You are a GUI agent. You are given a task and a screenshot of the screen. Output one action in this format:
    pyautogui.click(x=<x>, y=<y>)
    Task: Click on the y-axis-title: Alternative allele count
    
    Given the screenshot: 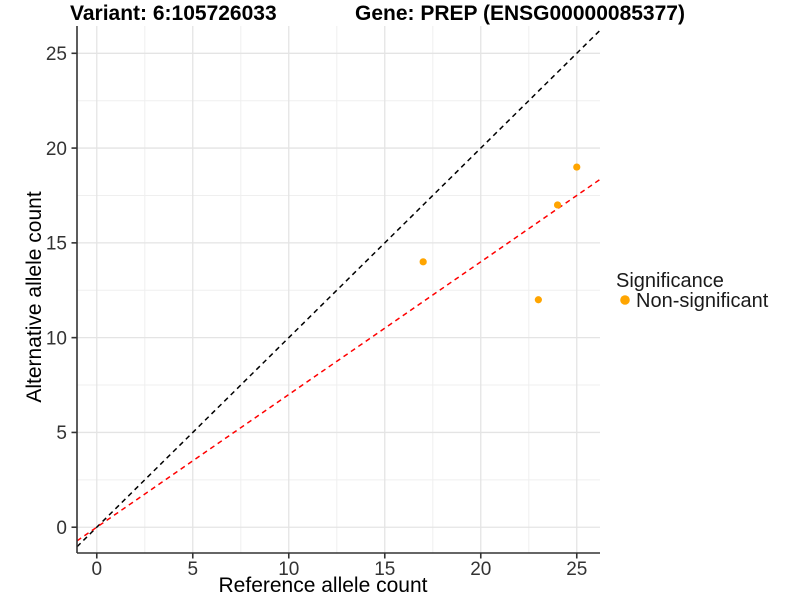 What is the action you would take?
    pyautogui.click(x=34, y=296)
    